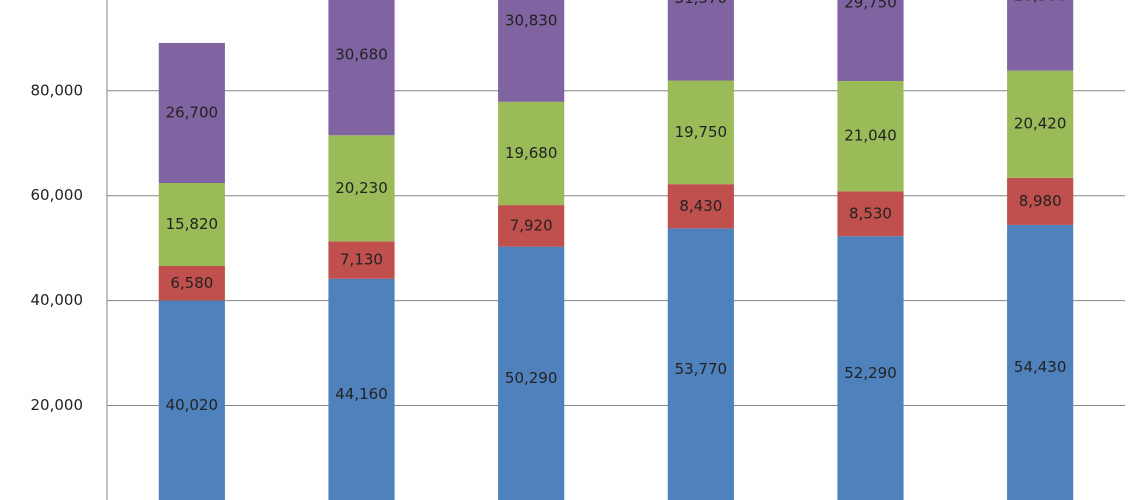 This screenshot has height=500, width=1140. I want to click on data-label: 26,700, so click(192, 112).